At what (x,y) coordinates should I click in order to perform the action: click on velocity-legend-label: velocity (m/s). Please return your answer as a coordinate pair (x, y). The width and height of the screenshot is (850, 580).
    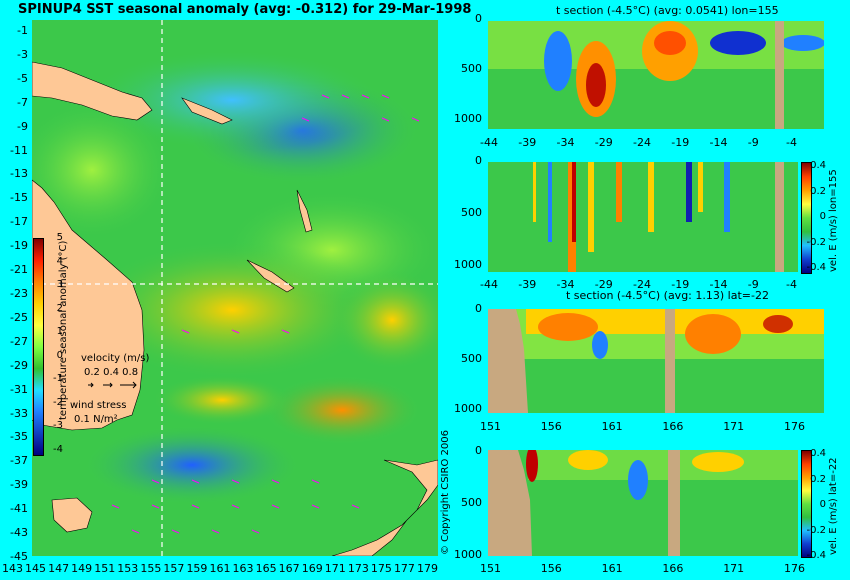
    Looking at the image, I should click on (115, 358).